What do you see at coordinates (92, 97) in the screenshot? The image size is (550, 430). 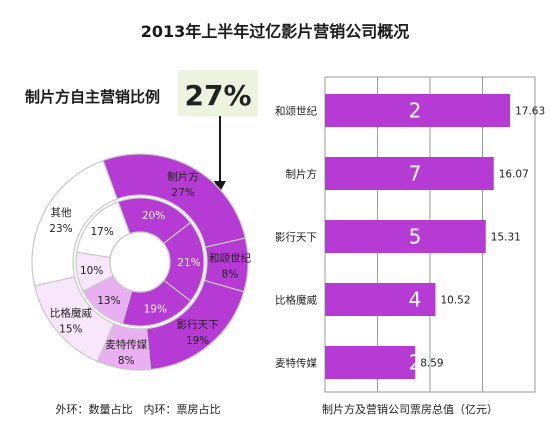 I see `donut-heading: 制片方自主营销比例` at bounding box center [92, 97].